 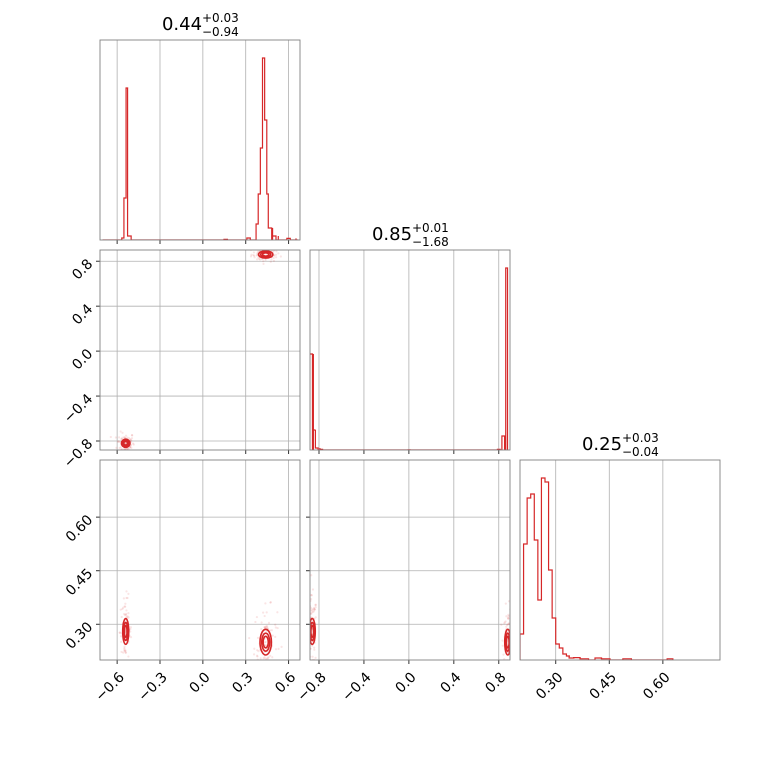 What do you see at coordinates (430, 242) in the screenshot?
I see `title-minus-error: −1.68` at bounding box center [430, 242].